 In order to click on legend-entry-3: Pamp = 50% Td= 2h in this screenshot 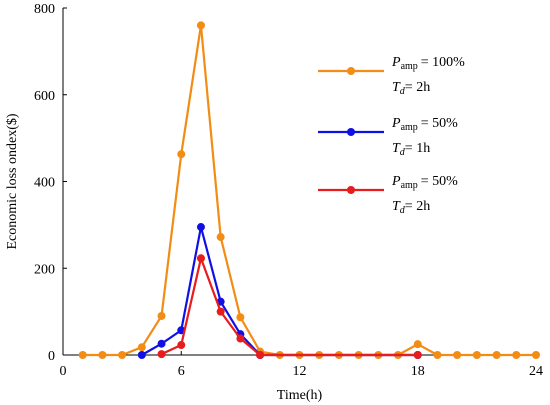, I will do `click(388, 195)`.